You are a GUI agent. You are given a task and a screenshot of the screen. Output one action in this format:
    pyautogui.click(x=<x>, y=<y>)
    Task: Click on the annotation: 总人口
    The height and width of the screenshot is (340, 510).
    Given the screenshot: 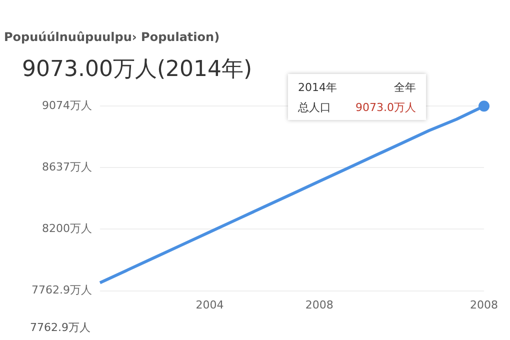 What is the action you would take?
    pyautogui.click(x=314, y=107)
    